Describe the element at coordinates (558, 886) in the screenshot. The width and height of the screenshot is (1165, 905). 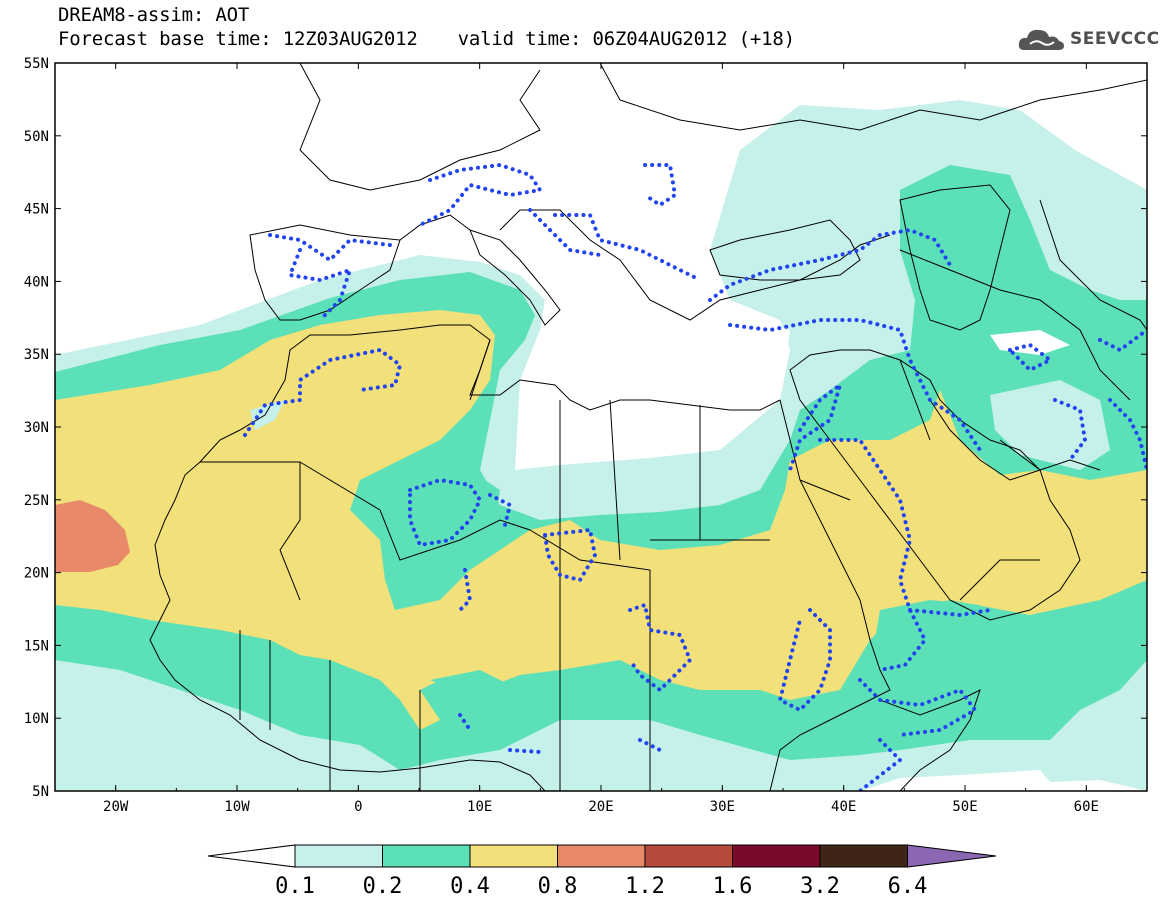
I see `colorbar-label: 0.8` at that location.